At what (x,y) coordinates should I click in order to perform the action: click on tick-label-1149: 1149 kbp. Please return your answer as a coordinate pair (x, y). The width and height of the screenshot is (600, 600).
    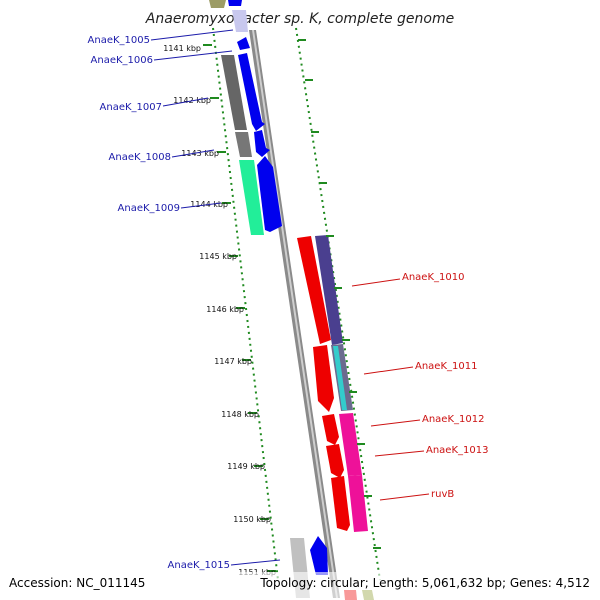
    Looking at the image, I should click on (246, 466).